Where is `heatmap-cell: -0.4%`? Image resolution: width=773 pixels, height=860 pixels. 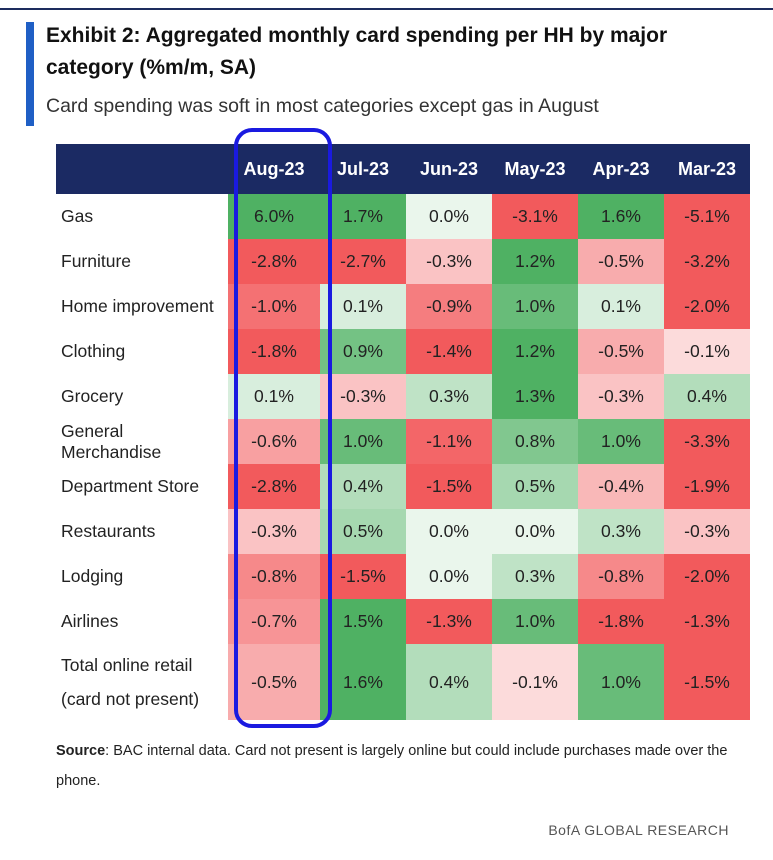
heatmap-cell: -0.4% is located at coordinates (621, 486).